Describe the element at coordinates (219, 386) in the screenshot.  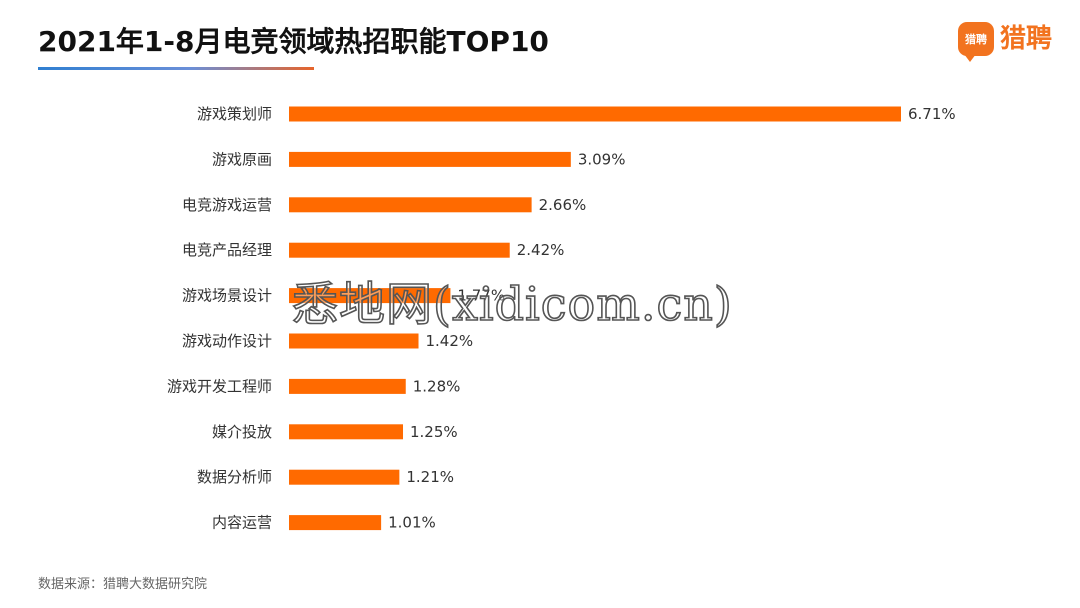
I see `category-label: 游戏开发工程师` at that location.